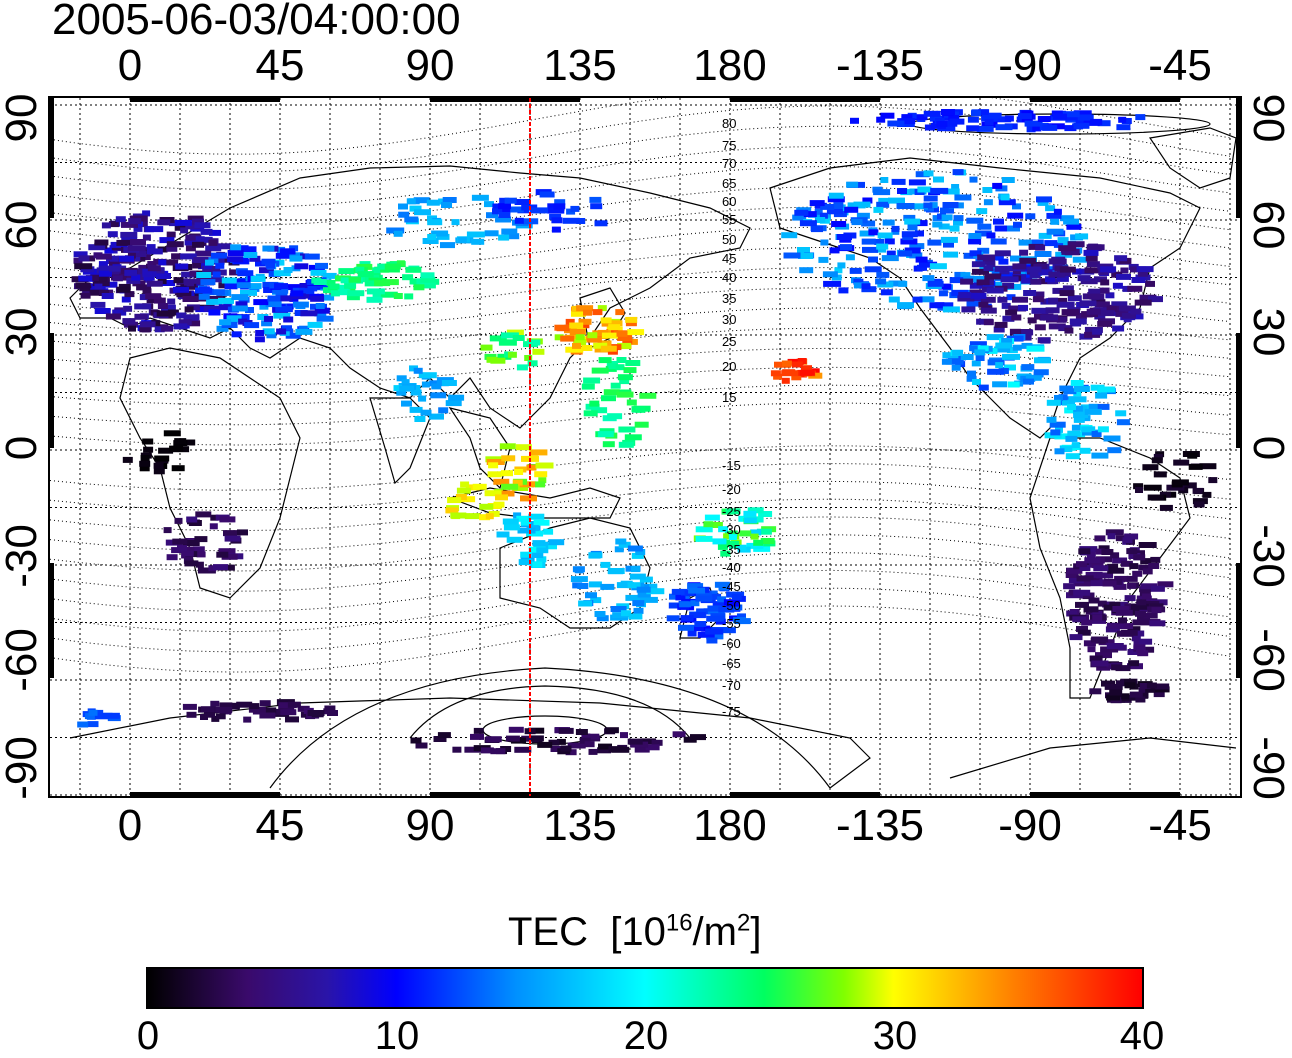 The image size is (1292, 1058). I want to click on top-tick-m135: -135, so click(880, 65).